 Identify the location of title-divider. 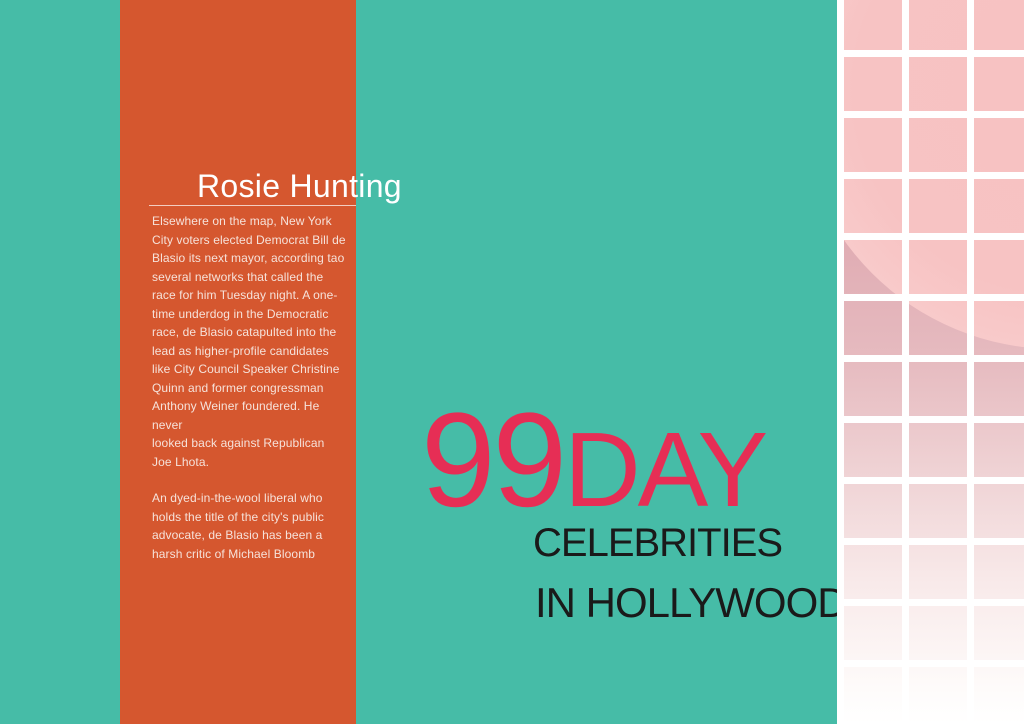
(252, 205).